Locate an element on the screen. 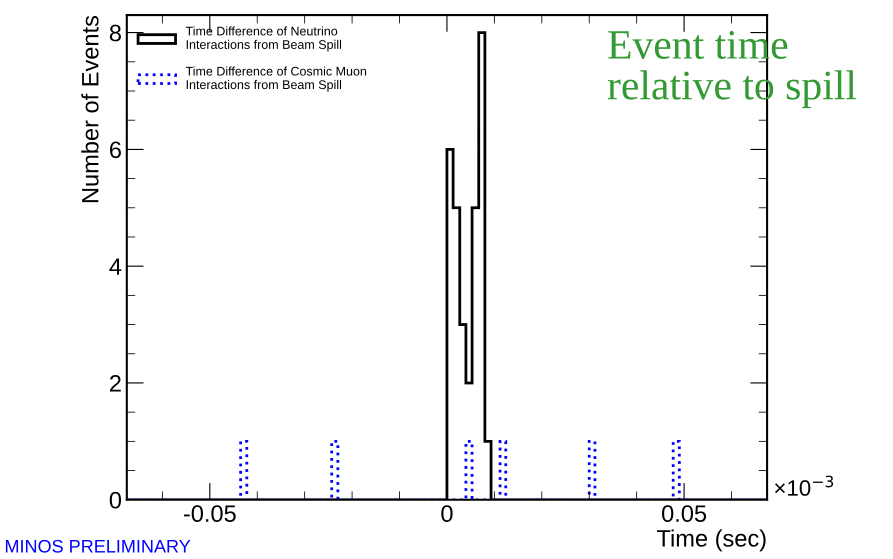 This screenshot has height=559, width=893. x-tick-label: -0.05 is located at coordinates (210, 513).